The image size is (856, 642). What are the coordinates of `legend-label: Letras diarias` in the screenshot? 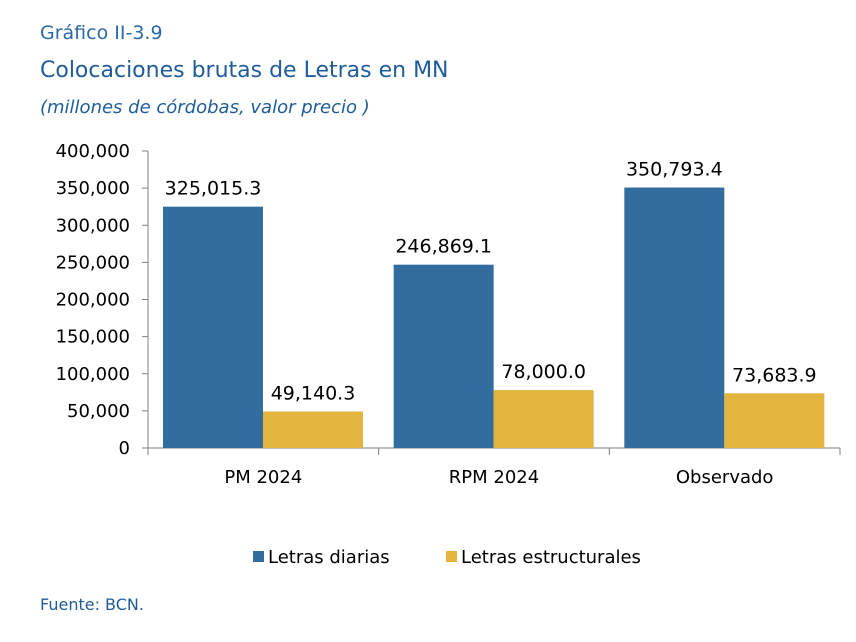 It's located at (329, 557).